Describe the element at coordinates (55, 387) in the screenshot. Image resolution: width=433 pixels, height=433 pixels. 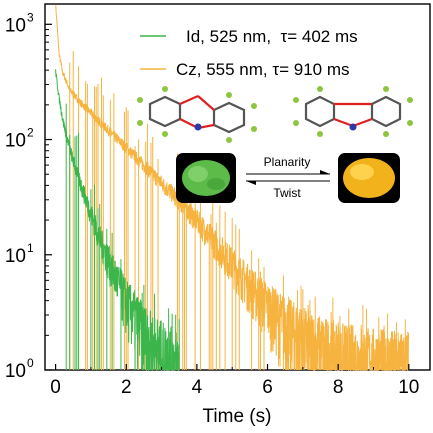
I see `x-tick-label: 0` at that location.